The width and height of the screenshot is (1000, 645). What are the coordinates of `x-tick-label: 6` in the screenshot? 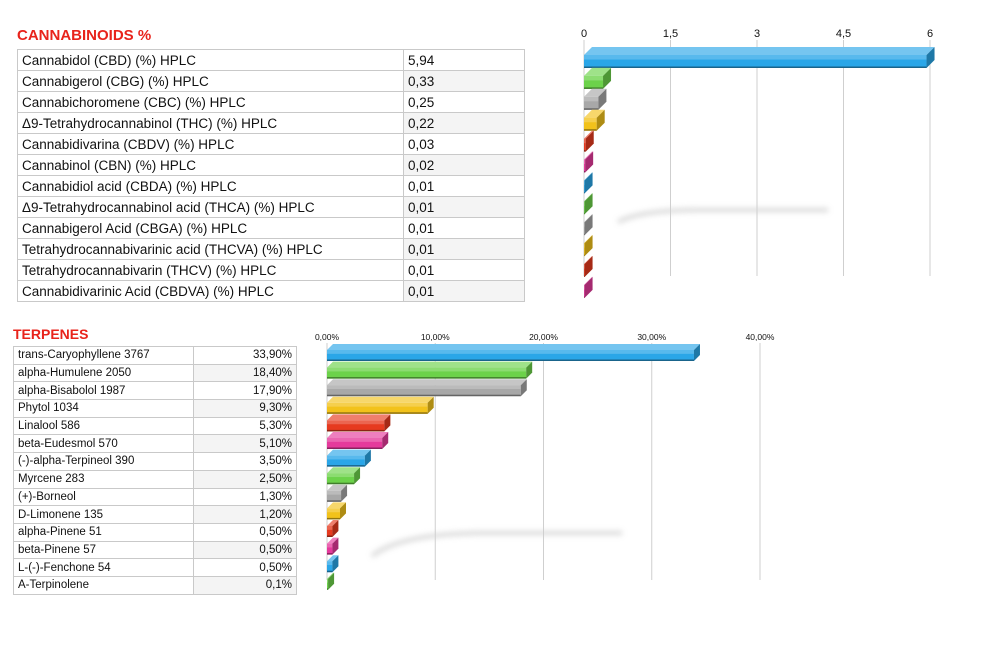 It's located at (930, 34).